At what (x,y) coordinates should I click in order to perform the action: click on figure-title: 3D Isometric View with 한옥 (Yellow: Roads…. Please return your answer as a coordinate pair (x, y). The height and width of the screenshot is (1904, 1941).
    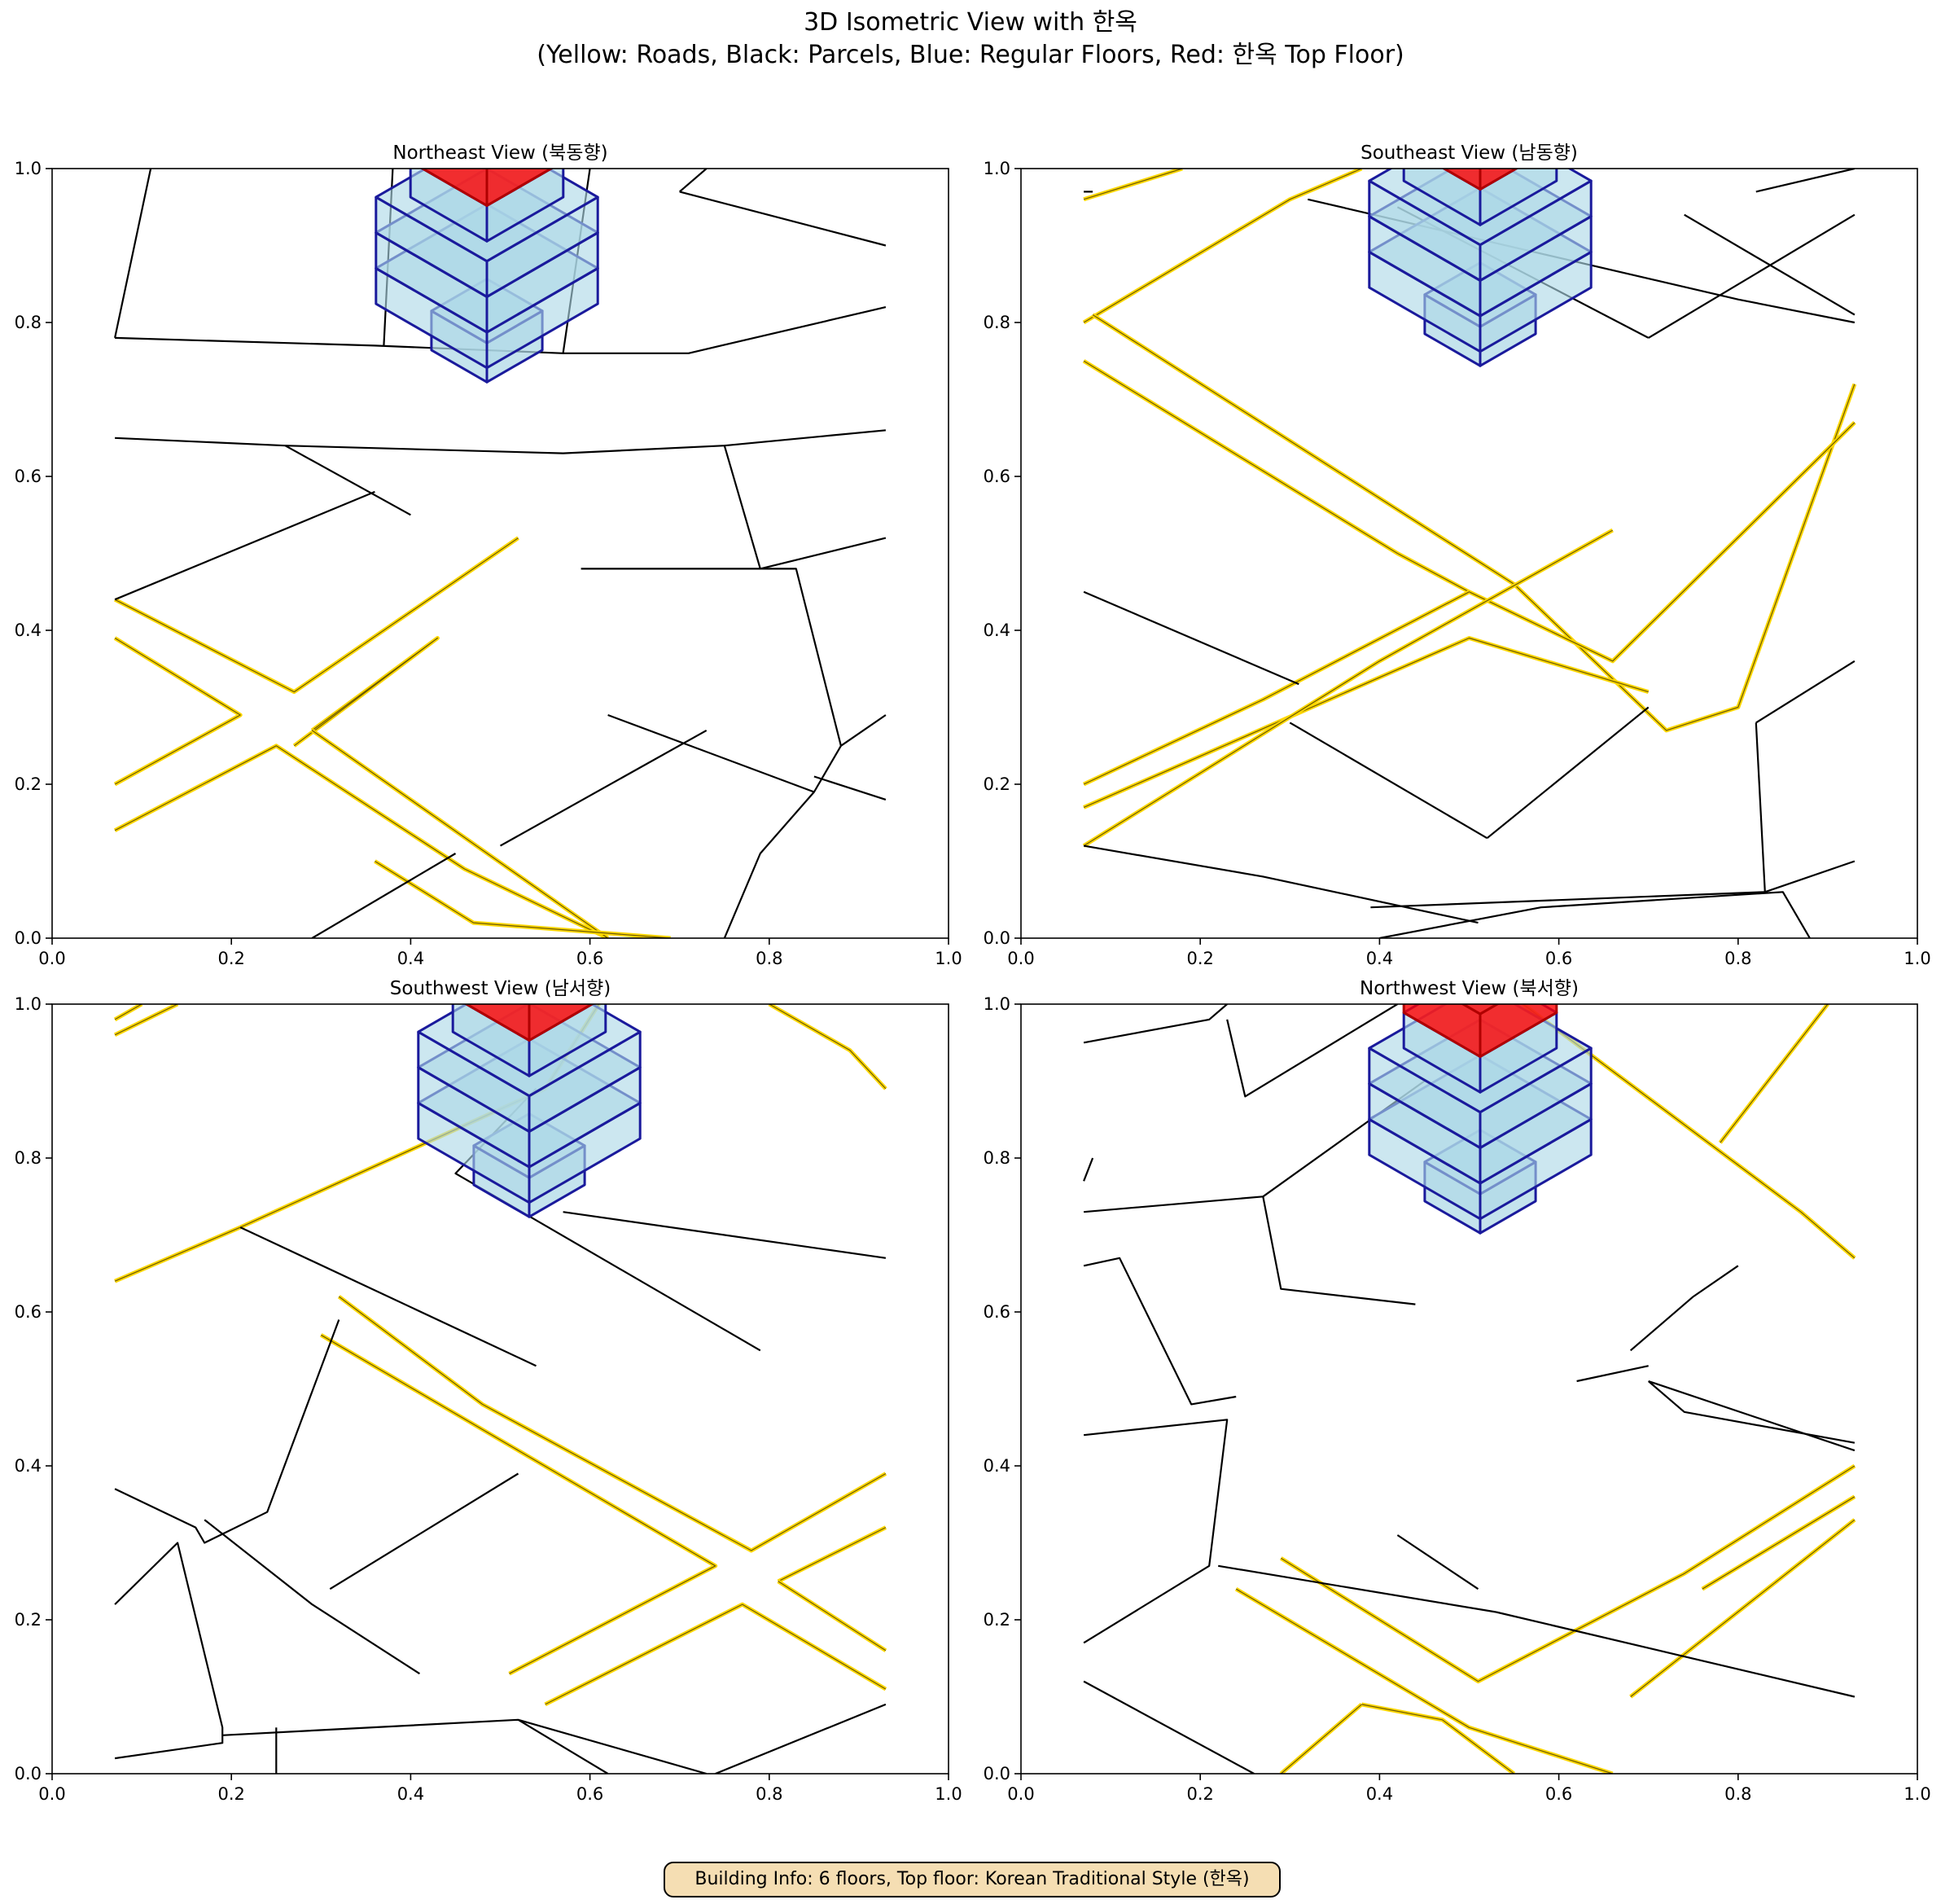
    Looking at the image, I should click on (970, 39).